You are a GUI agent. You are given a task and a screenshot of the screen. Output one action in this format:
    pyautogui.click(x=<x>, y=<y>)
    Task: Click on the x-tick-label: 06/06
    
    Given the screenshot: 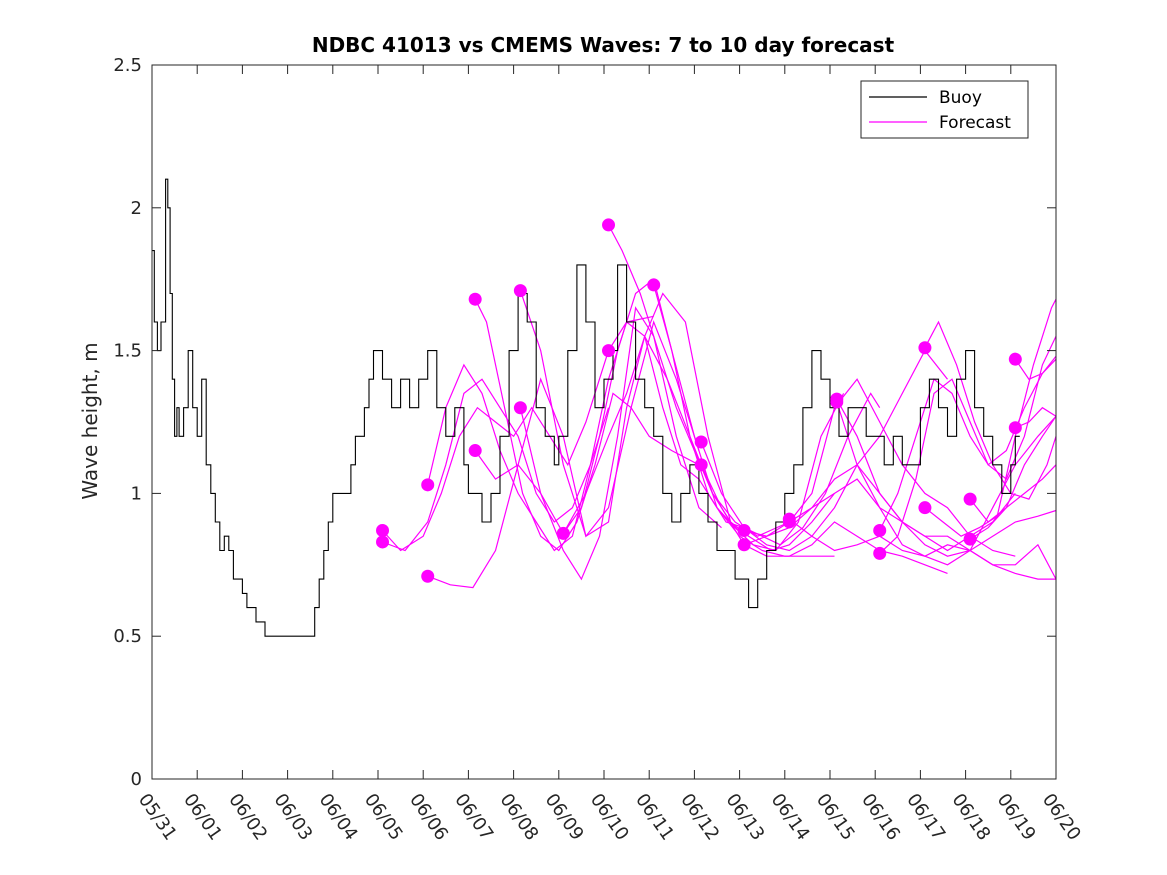 What is the action you would take?
    pyautogui.click(x=428, y=817)
    